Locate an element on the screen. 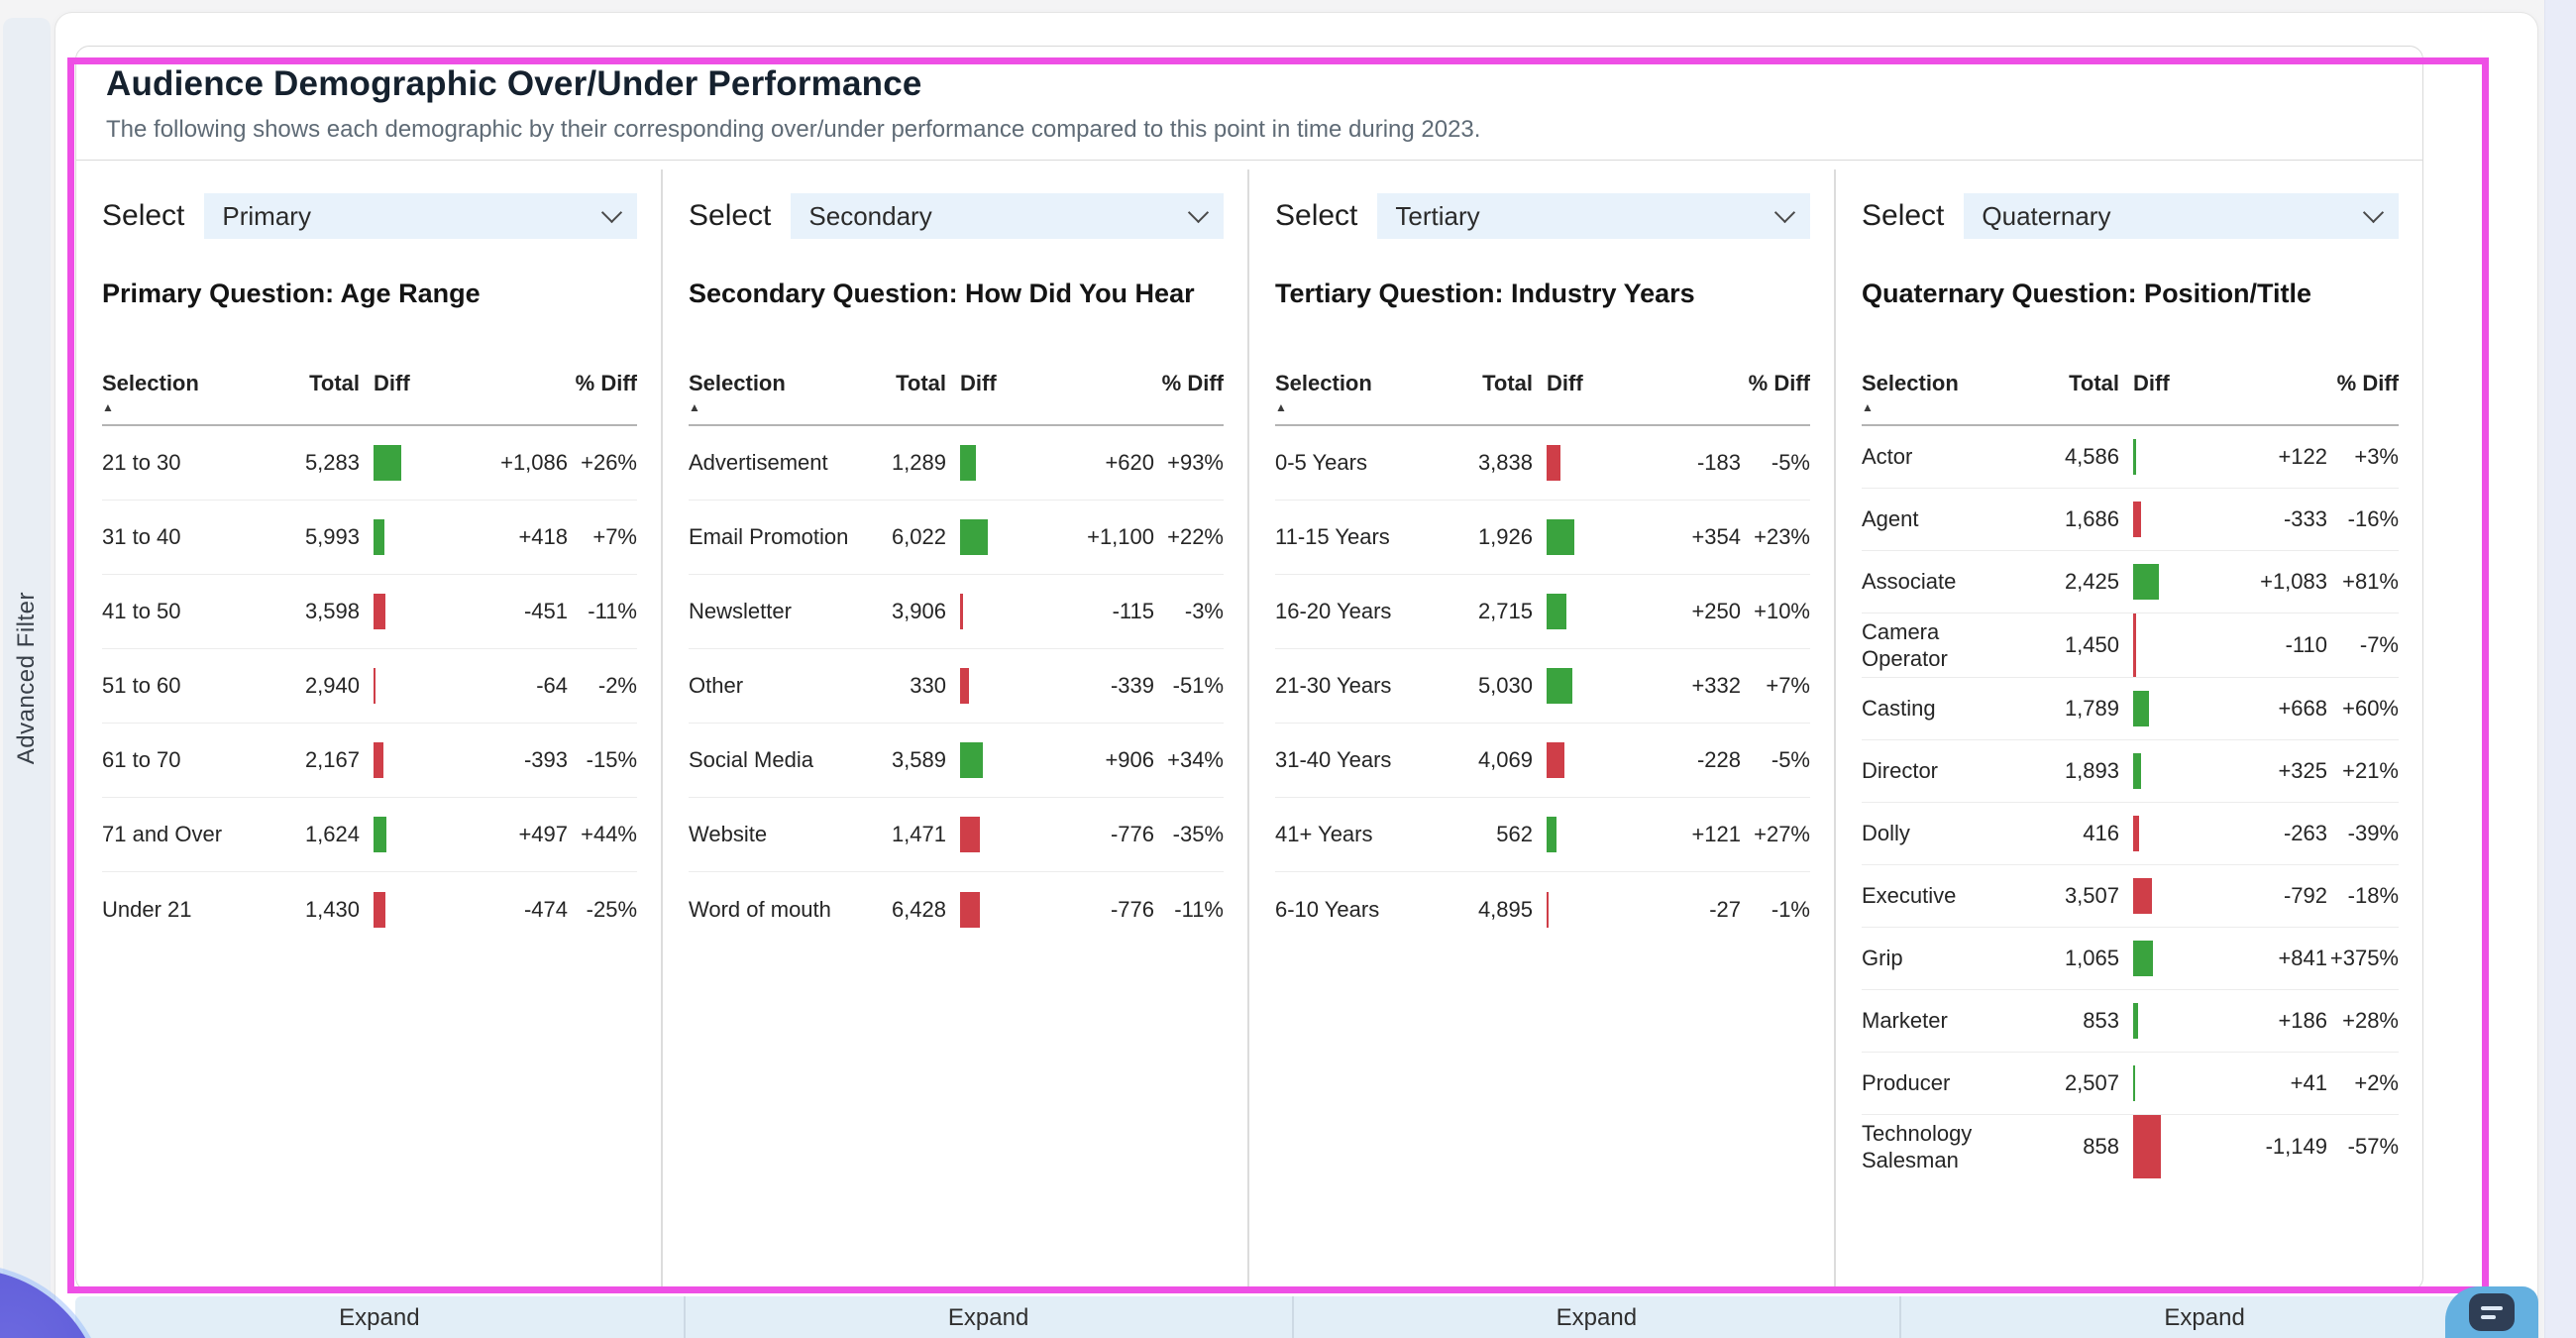 This screenshot has height=1338, width=2576. table-row: 11-15 Years 1,926 +354 +23% is located at coordinates (1543, 538).